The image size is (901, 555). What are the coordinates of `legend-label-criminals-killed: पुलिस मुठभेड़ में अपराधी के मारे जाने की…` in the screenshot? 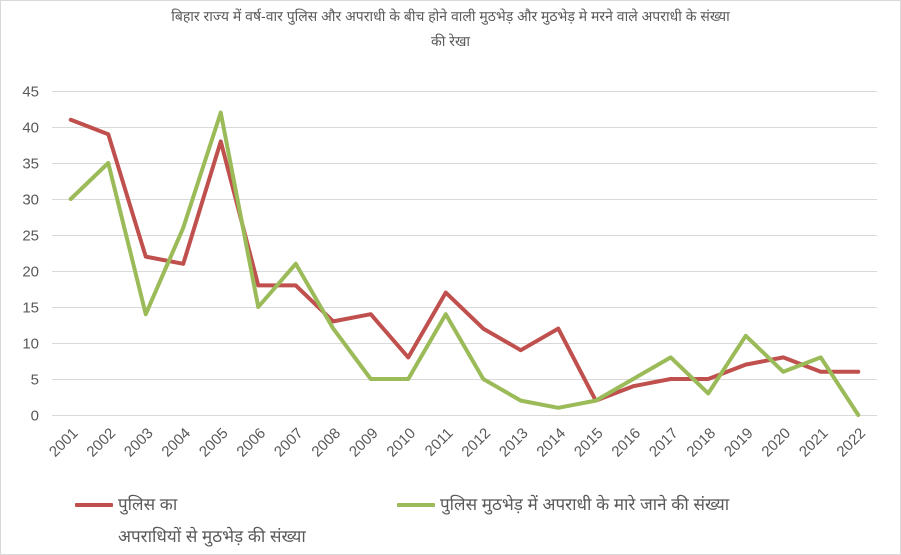 It's located at (585, 504).